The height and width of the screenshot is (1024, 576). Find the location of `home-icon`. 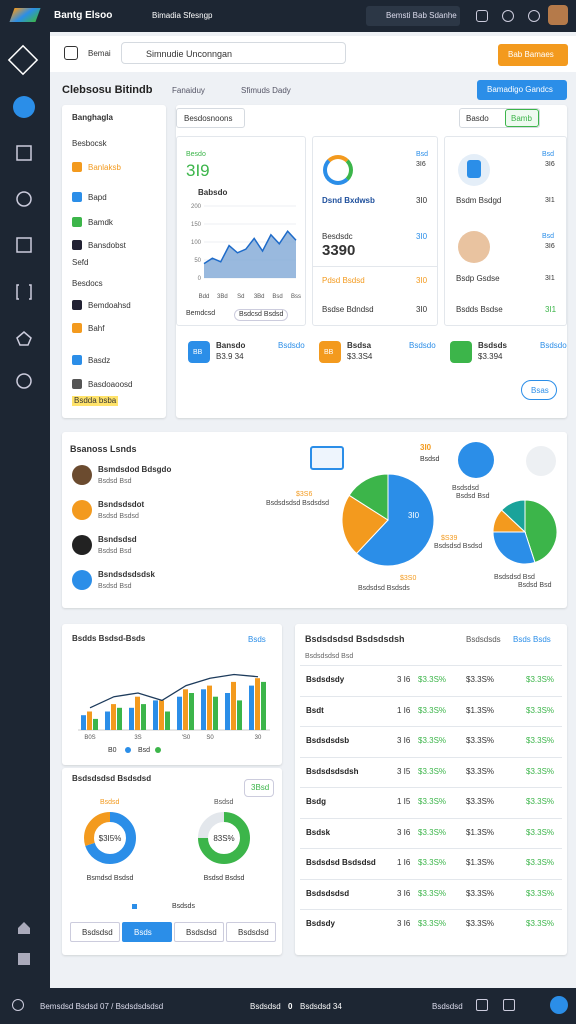

home-icon is located at coordinates (71, 53).